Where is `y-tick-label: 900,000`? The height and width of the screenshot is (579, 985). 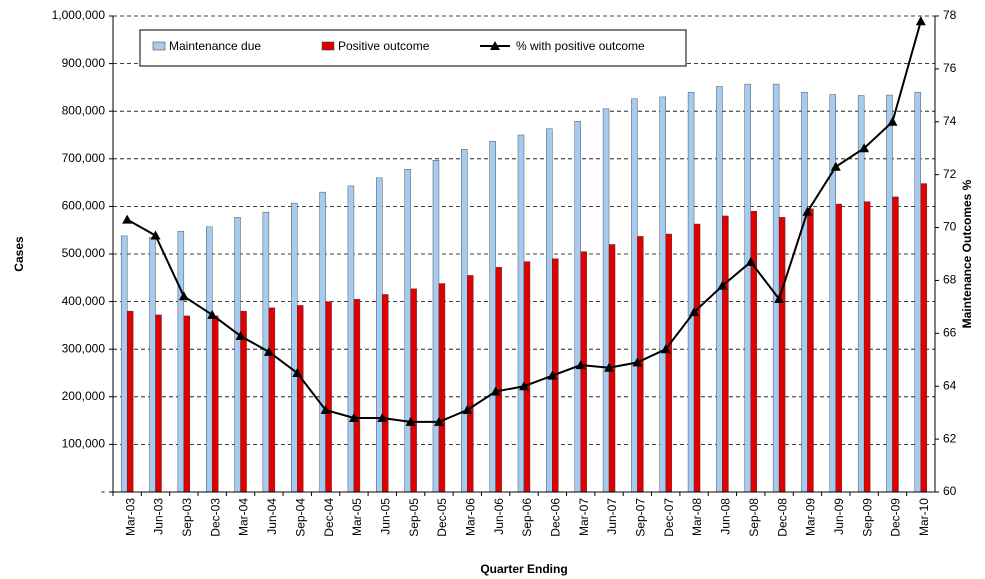
y-tick-label: 900,000 is located at coordinates (84, 63).